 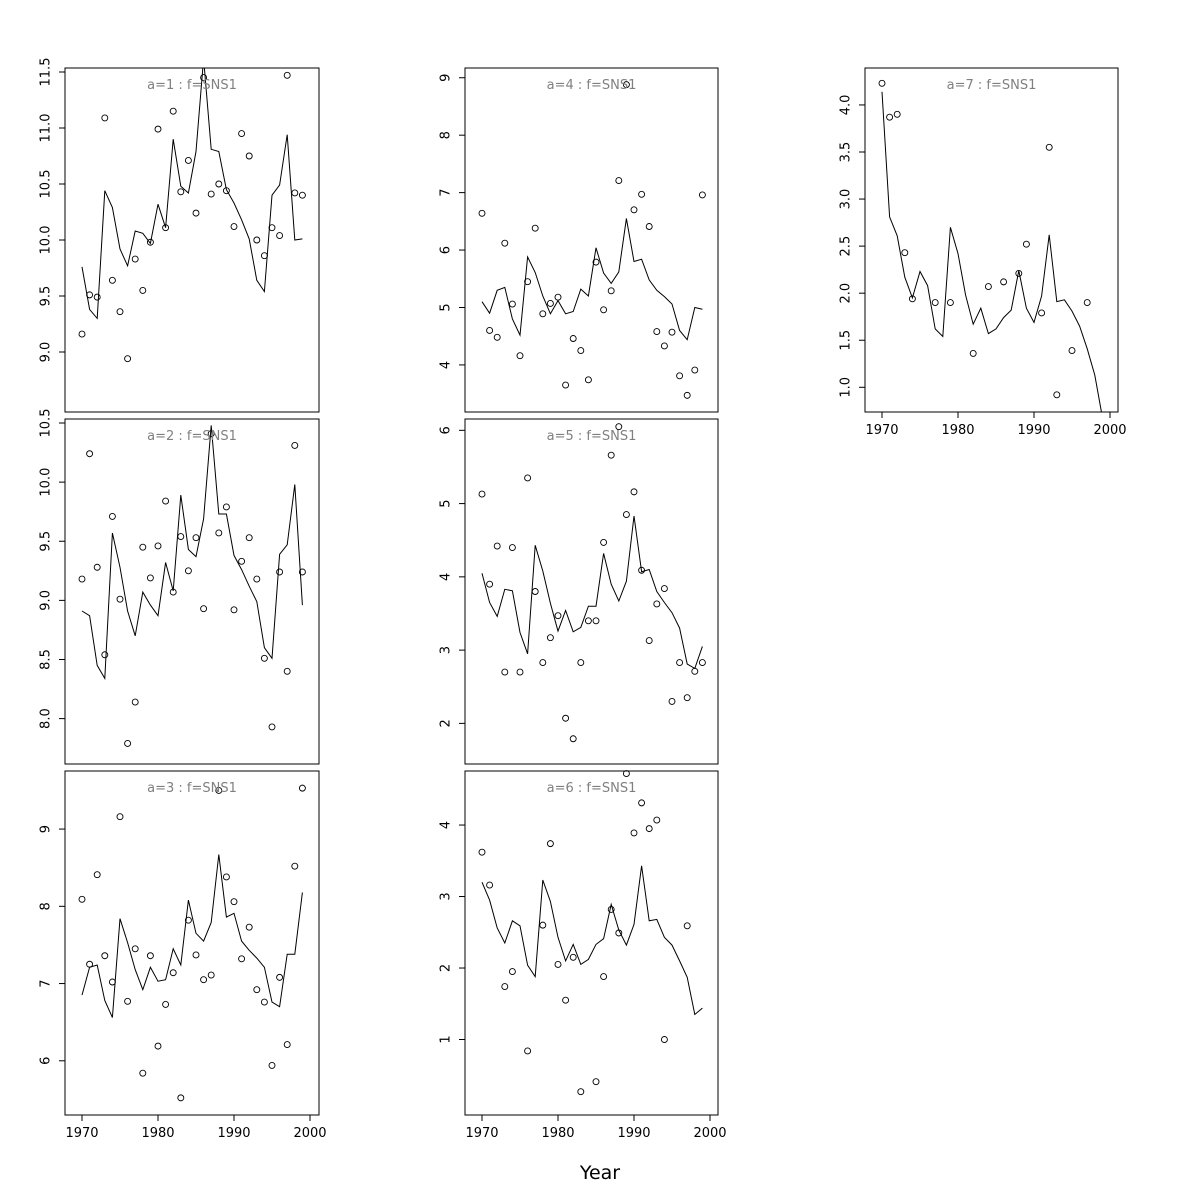 What do you see at coordinates (46, 906) in the screenshot?
I see `y-tick-label: 8` at bounding box center [46, 906].